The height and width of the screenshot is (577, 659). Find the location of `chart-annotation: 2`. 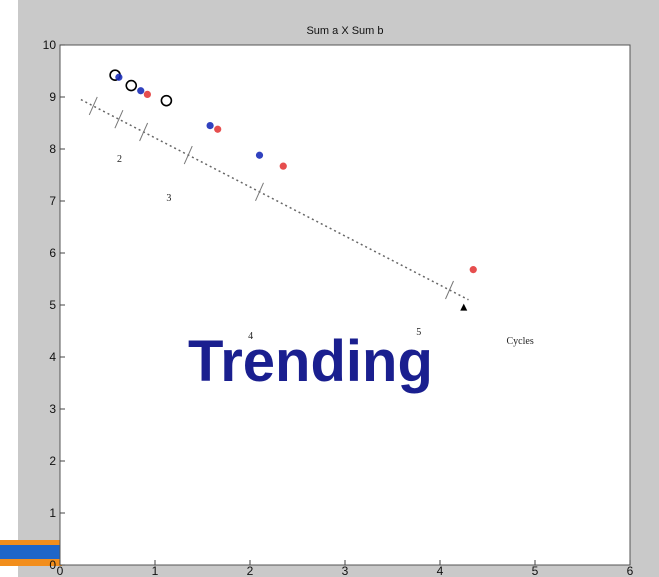

chart-annotation: 2 is located at coordinates (119, 159).